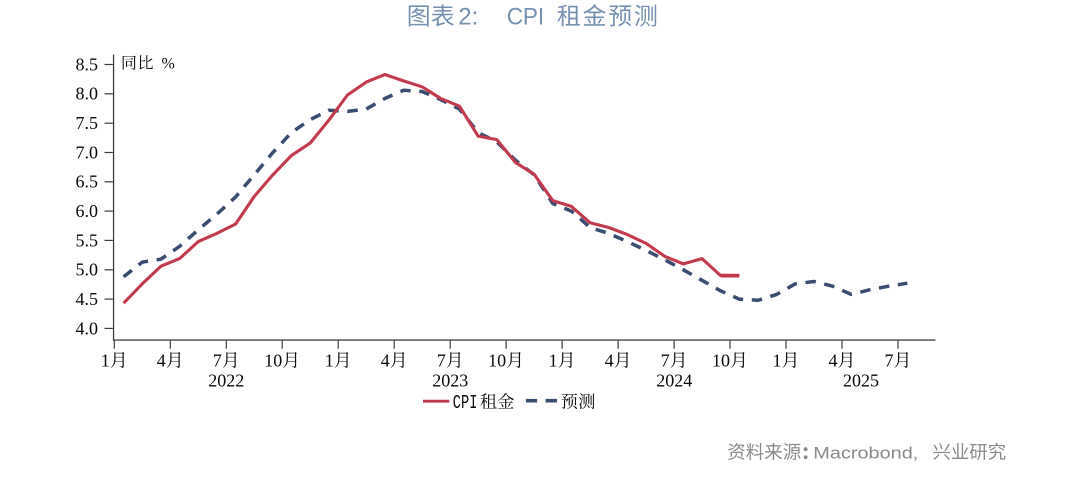 The width and height of the screenshot is (1080, 488). I want to click on svg-text: 6.0, so click(87, 211).